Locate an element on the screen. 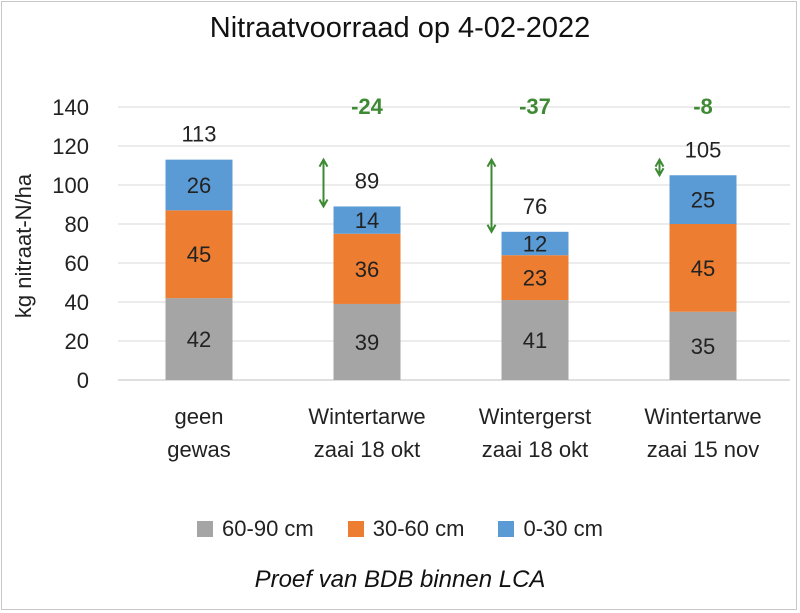  category-label: Wintergerst is located at coordinates (535, 416).